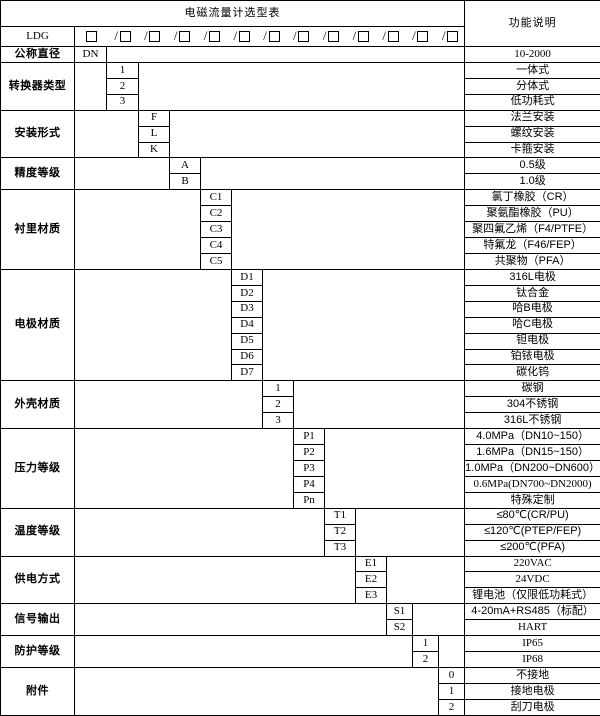 The image size is (600, 716). I want to click on option-description-5-1: 钛合金, so click(532, 293).